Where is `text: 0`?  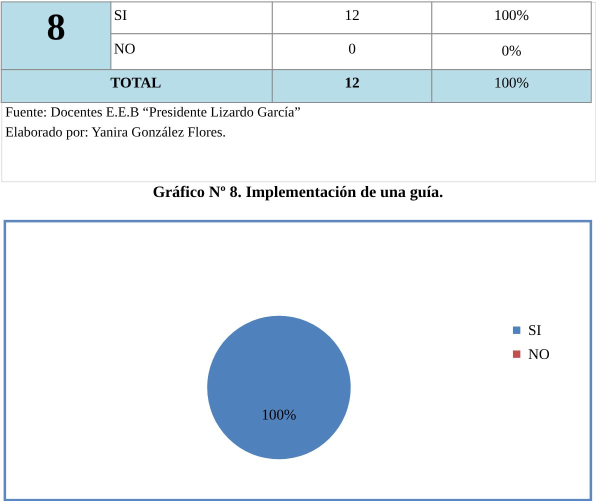 text: 0 is located at coordinates (352, 50).